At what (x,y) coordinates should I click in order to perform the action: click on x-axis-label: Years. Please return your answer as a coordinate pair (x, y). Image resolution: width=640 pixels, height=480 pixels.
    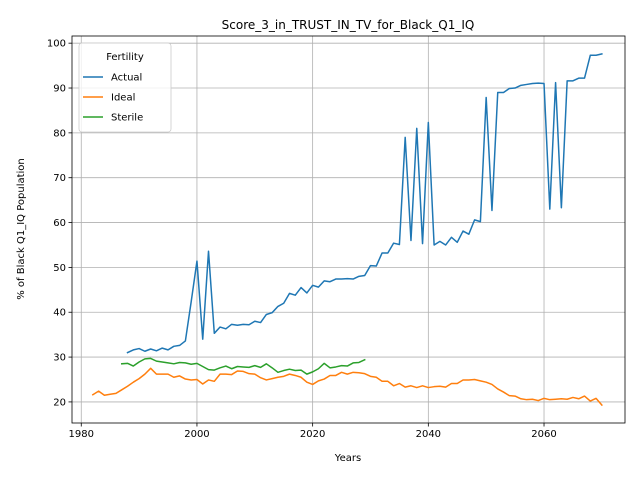
    Looking at the image, I should click on (347, 458).